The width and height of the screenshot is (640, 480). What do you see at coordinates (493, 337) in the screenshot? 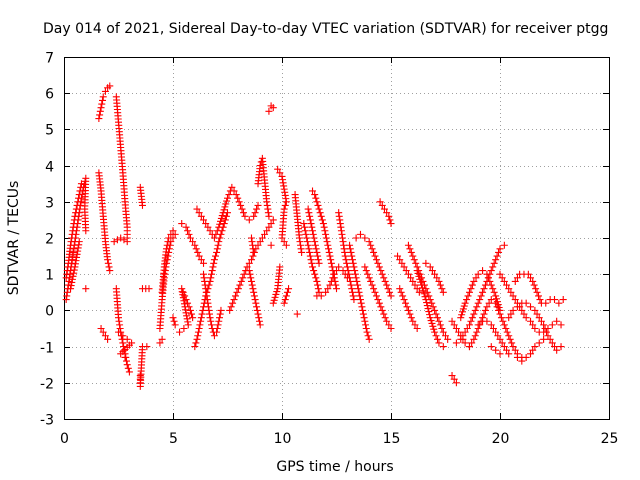
I see `data-point-group-s42` at bounding box center [493, 337].